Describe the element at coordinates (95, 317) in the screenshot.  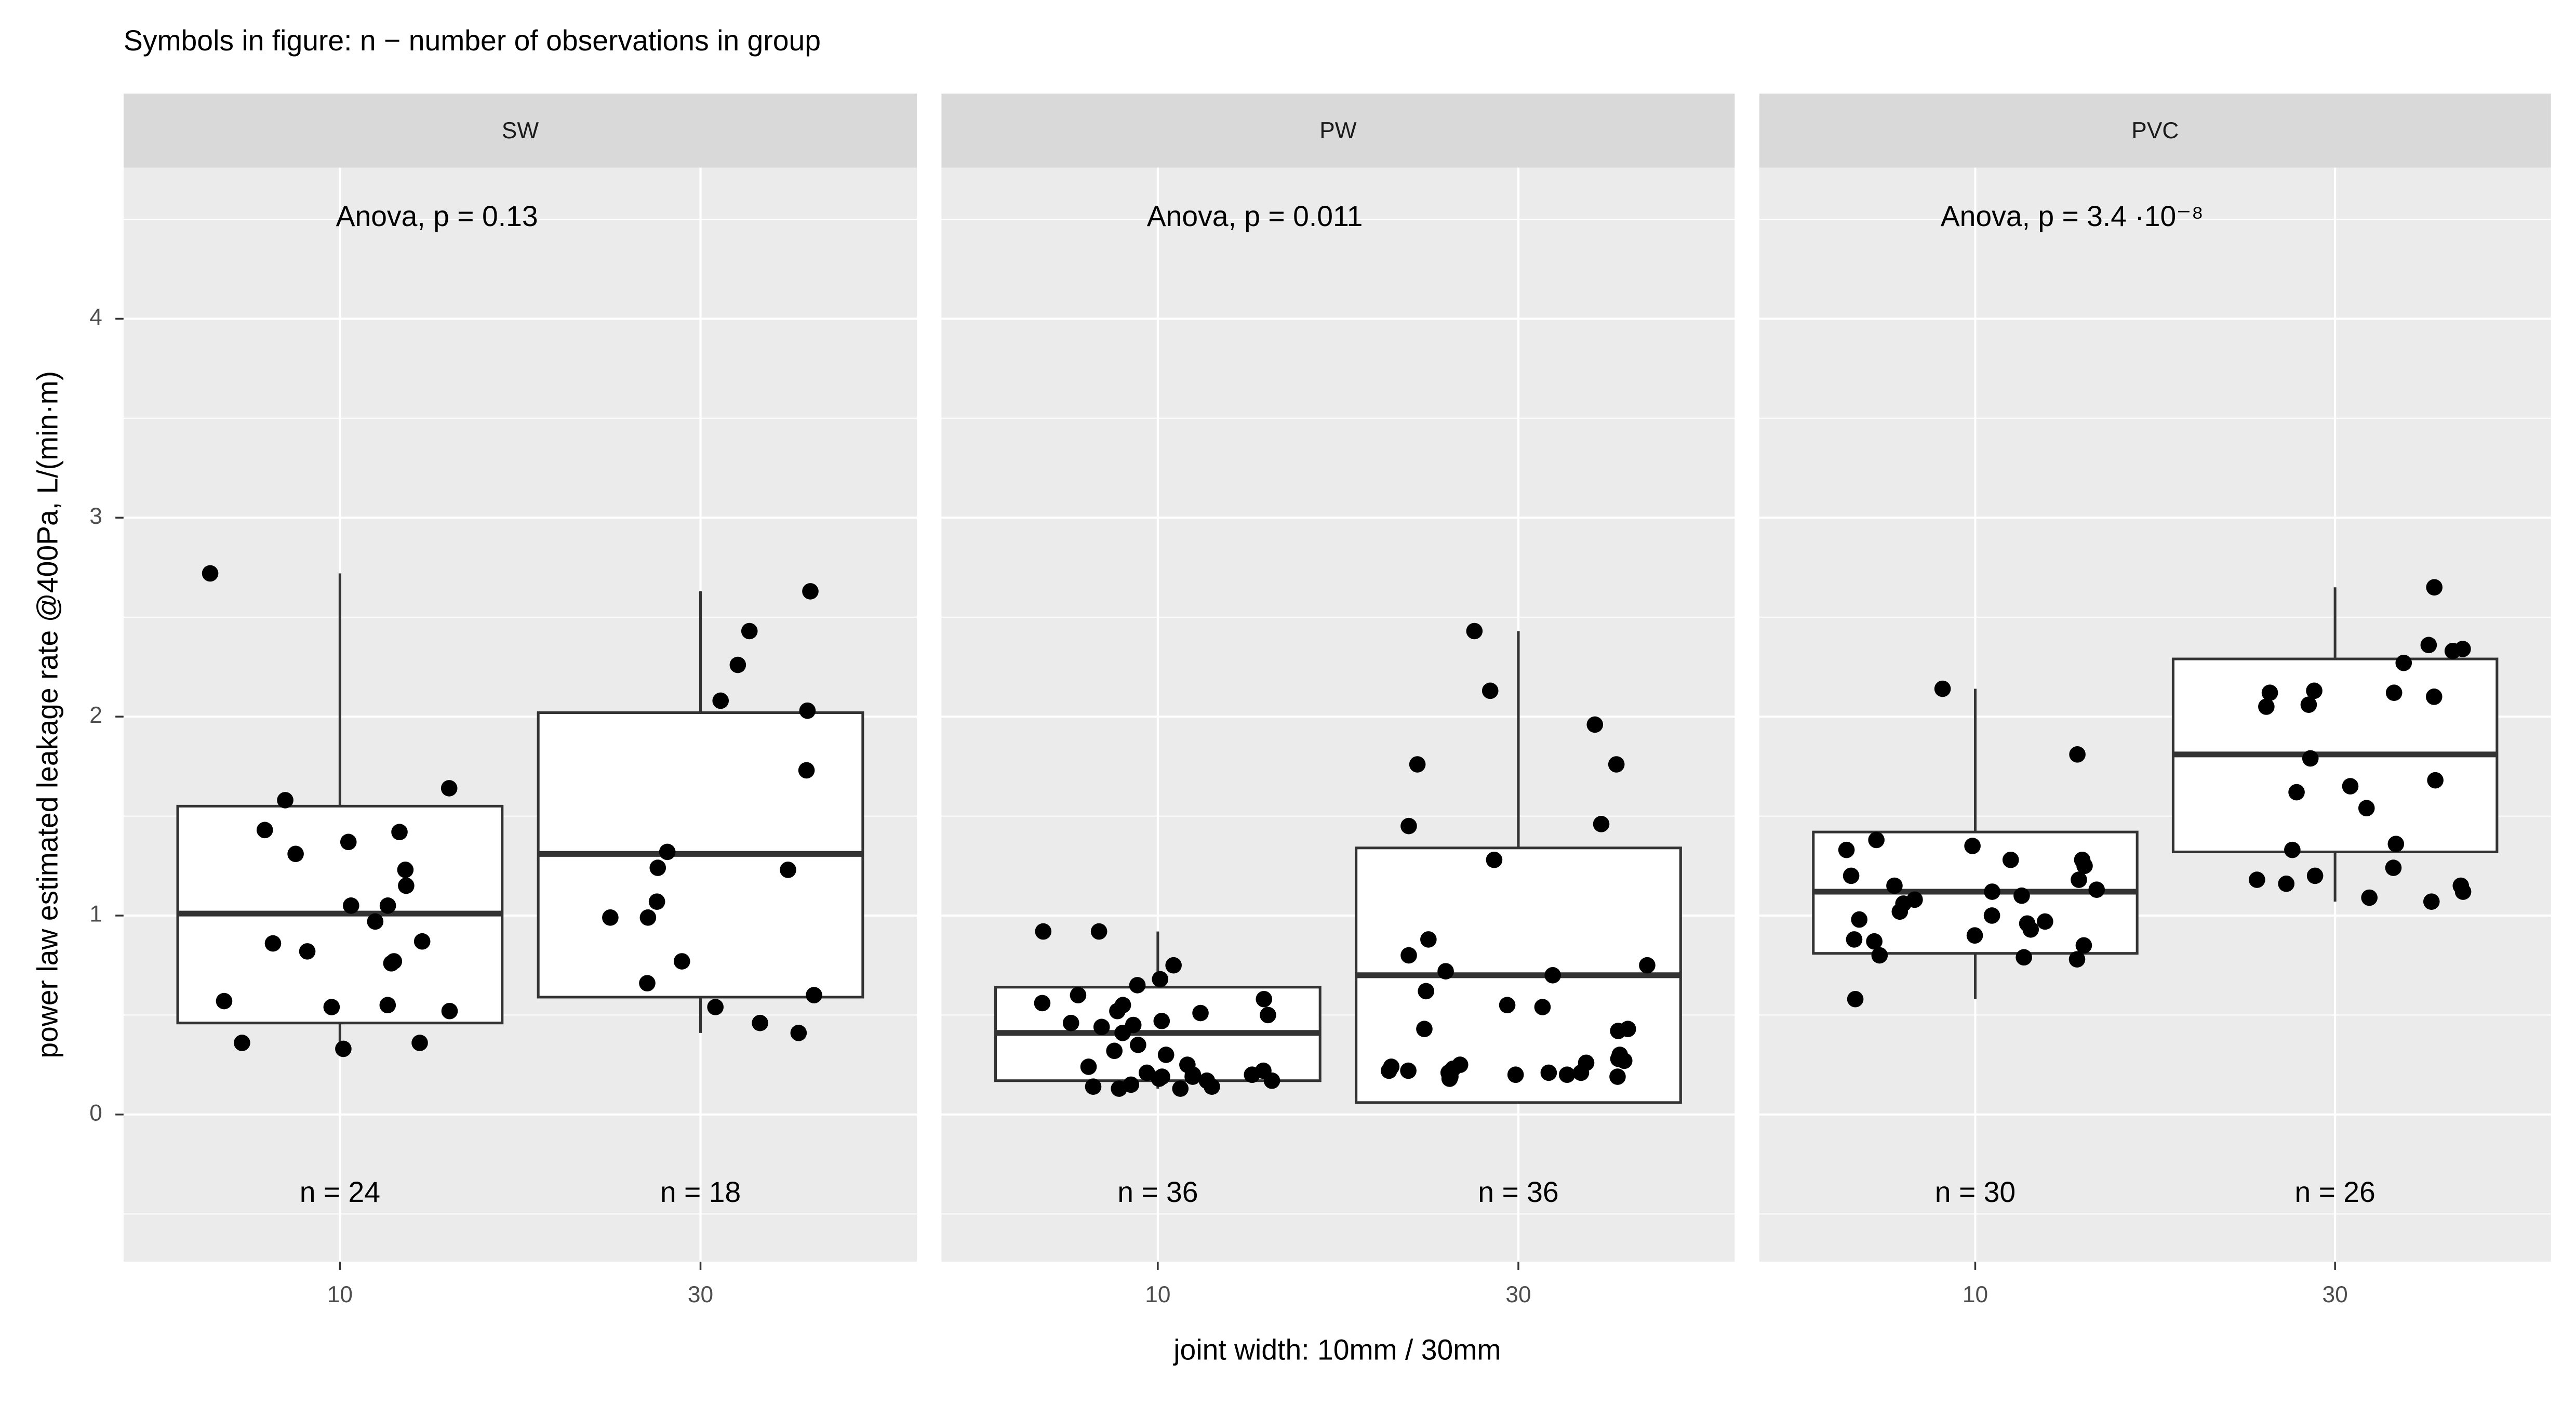
I see `y-tick-label: 4` at that location.